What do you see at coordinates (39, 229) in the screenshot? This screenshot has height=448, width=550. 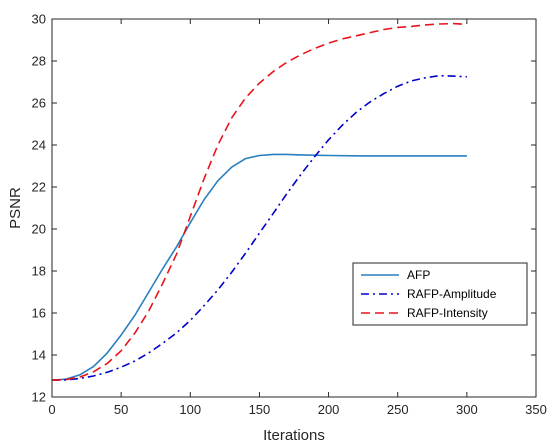 I see `y-tick-label: 20` at bounding box center [39, 229].